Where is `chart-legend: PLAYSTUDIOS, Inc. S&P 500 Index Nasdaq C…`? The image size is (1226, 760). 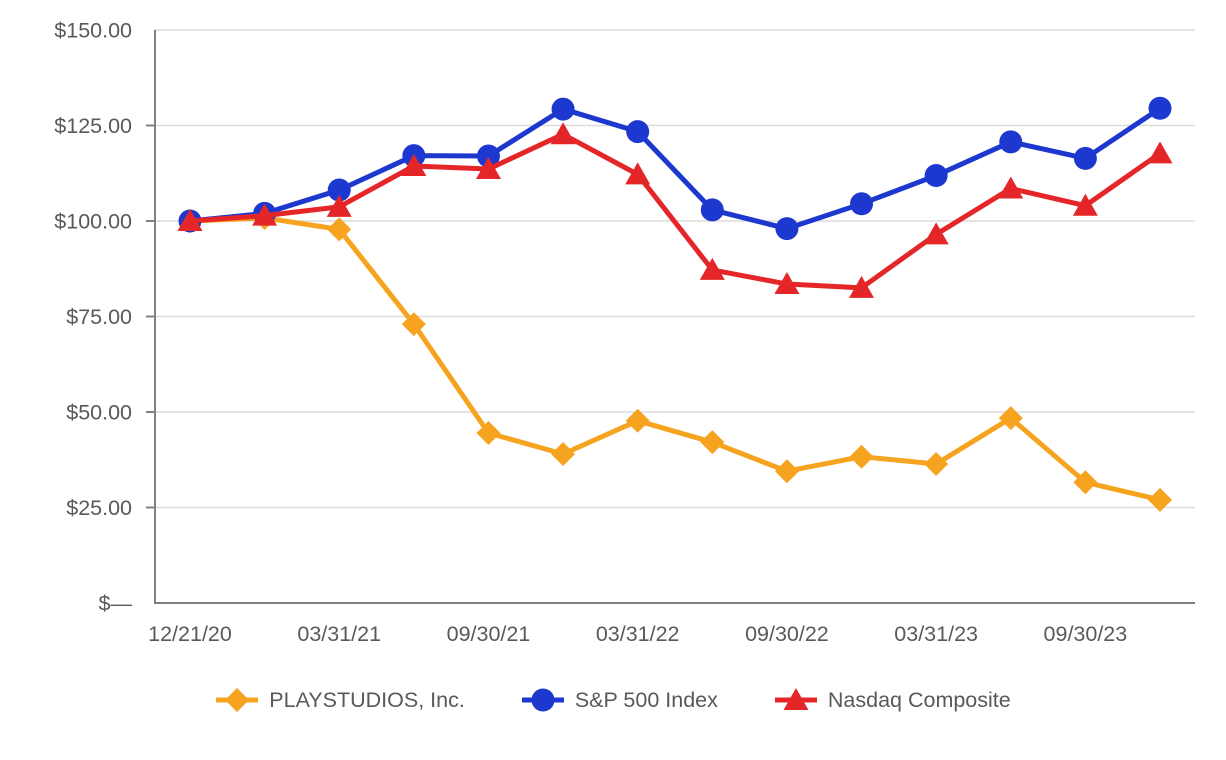 chart-legend: PLAYSTUDIOS, Inc. S&P 500 Index Nasdaq C… is located at coordinates (613, 700).